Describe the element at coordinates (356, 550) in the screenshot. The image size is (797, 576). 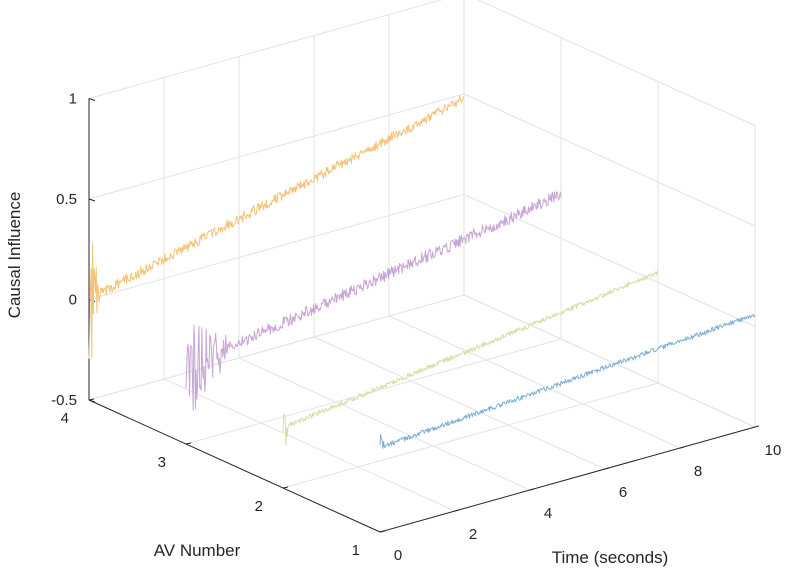
I see `y-tick-label: 1` at that location.